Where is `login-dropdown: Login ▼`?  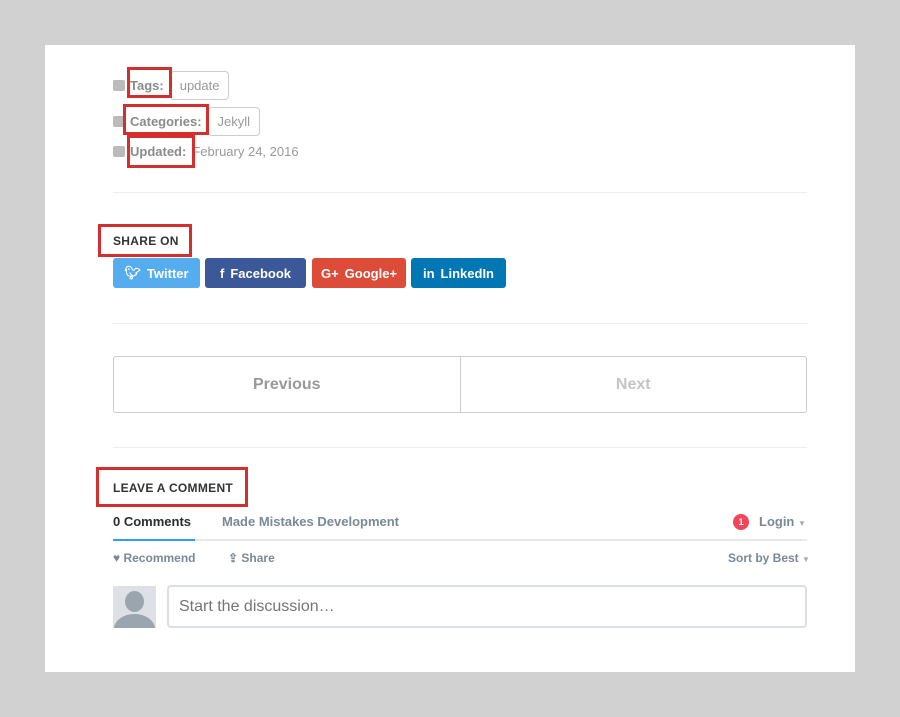 login-dropdown: Login ▼ is located at coordinates (782, 521).